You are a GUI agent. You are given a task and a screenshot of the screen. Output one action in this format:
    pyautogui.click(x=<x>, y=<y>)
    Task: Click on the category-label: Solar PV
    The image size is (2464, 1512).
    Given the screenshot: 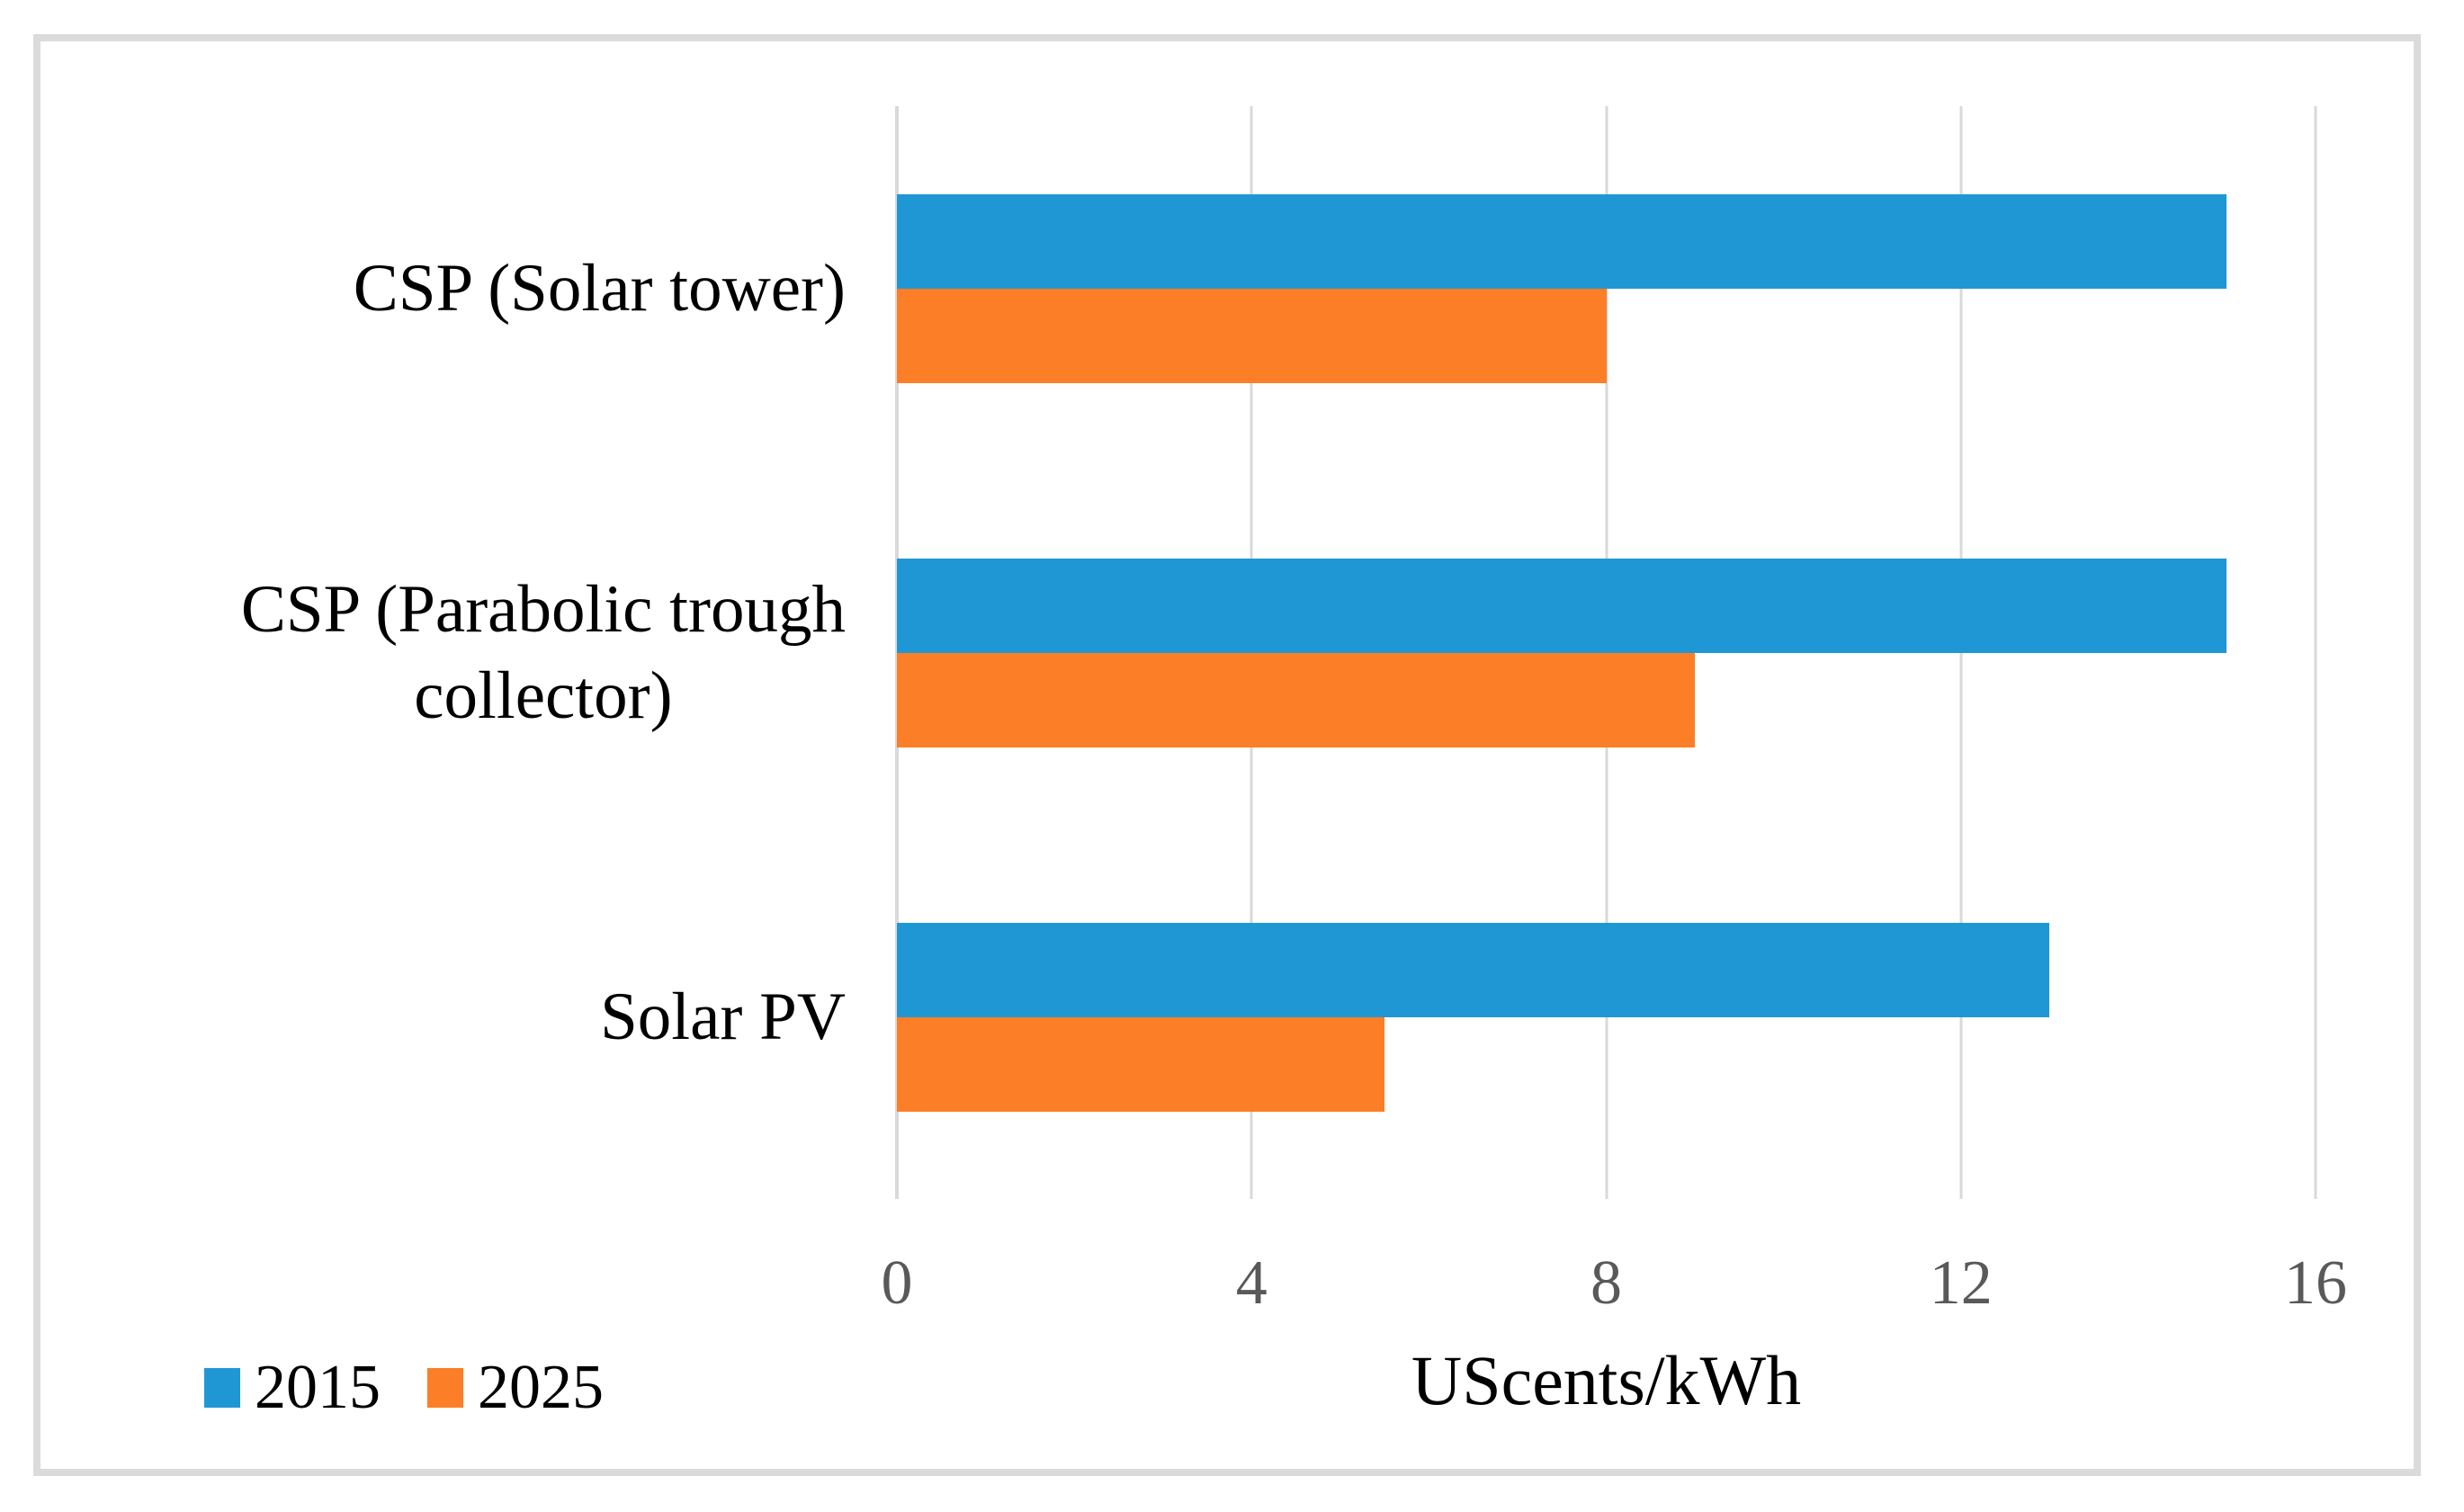 What is the action you would take?
    pyautogui.click(x=723, y=1016)
    